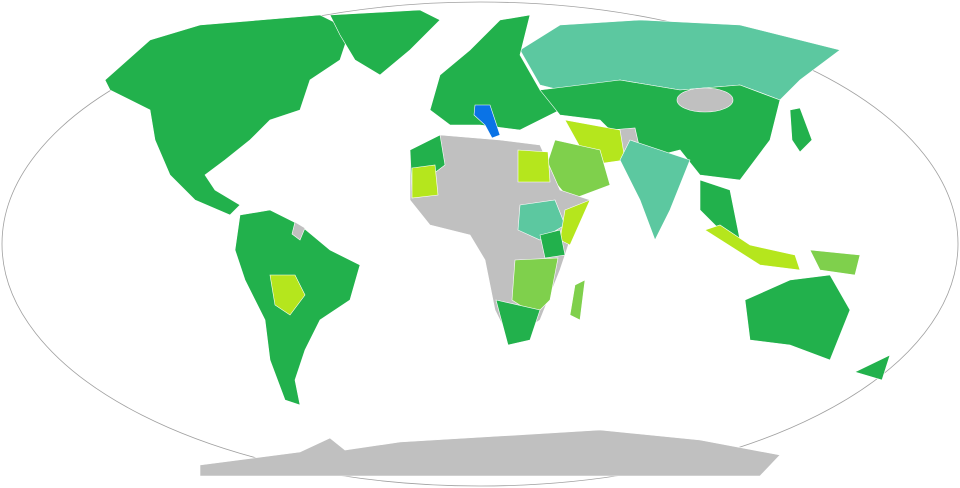 The image size is (960, 488). I want to click on southeast-africa, so click(535, 286).